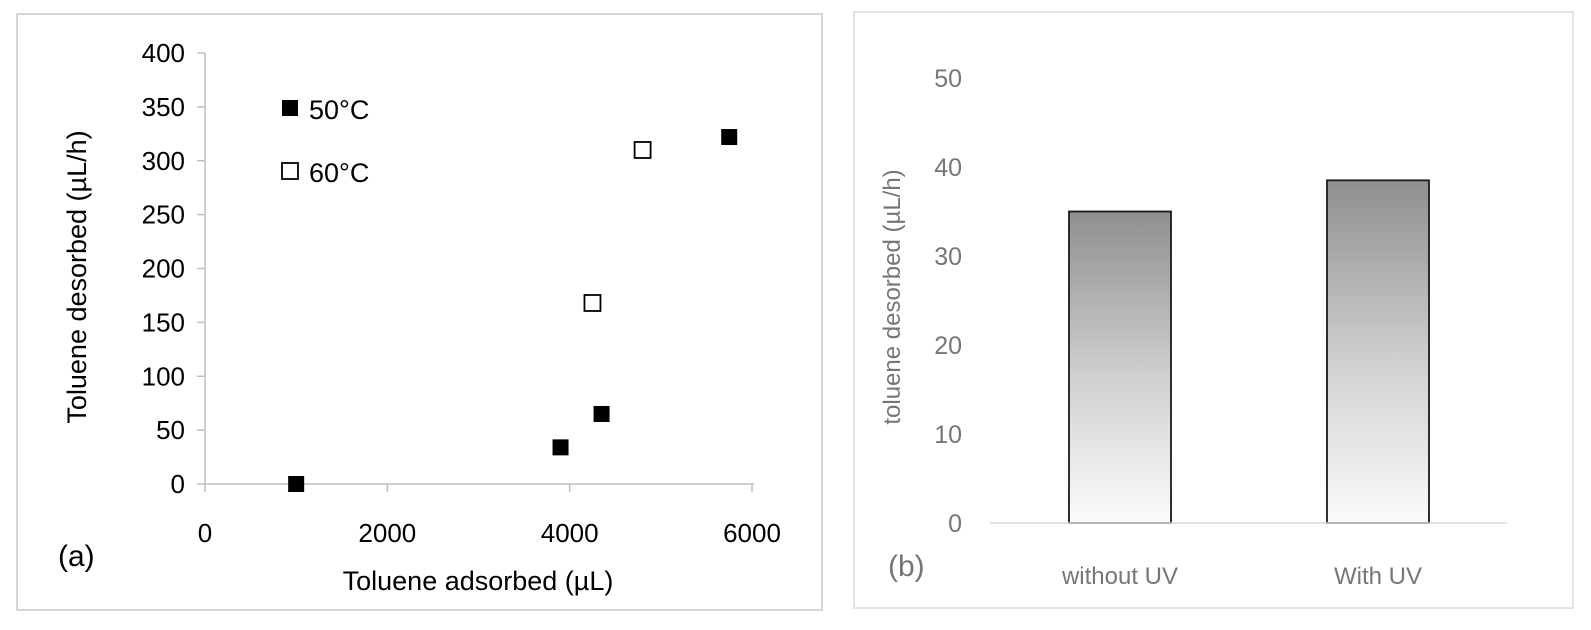 This screenshot has height=630, width=1591. I want to click on y-tick-label-a: 150, so click(163, 322).